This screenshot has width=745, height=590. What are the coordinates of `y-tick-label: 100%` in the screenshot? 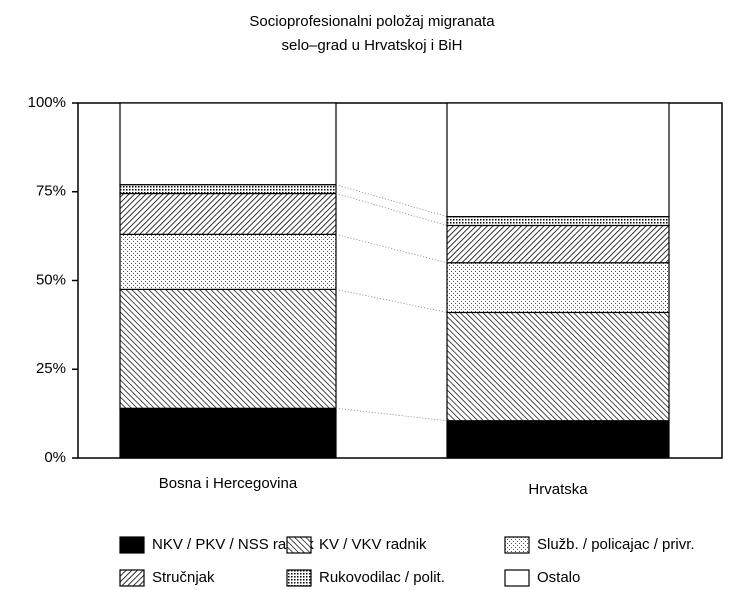 It's located at (47, 102).